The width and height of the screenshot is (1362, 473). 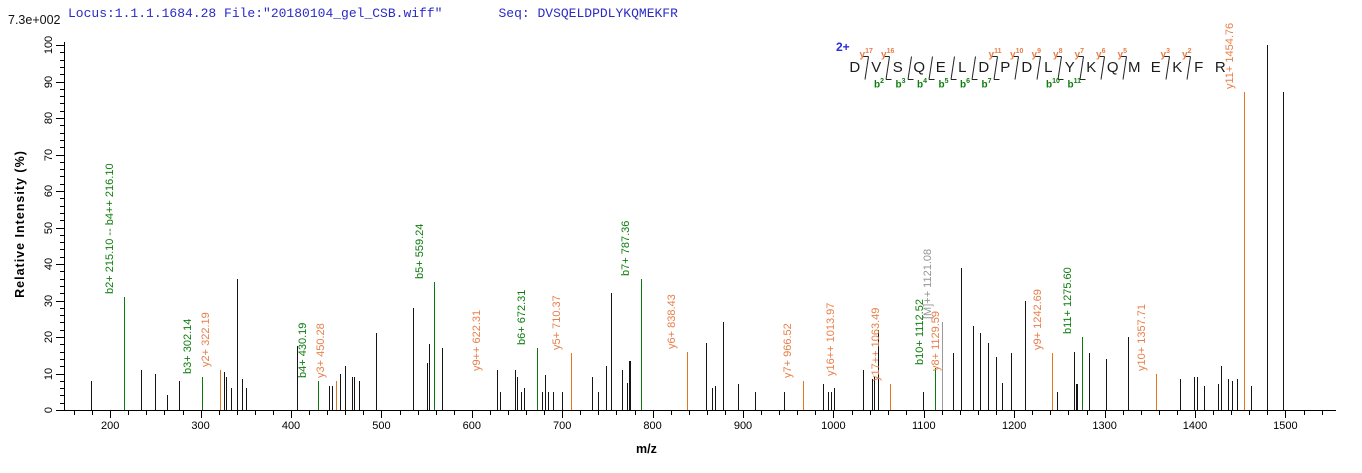 I want to click on y-ion-label: y17, so click(x=866, y=54).